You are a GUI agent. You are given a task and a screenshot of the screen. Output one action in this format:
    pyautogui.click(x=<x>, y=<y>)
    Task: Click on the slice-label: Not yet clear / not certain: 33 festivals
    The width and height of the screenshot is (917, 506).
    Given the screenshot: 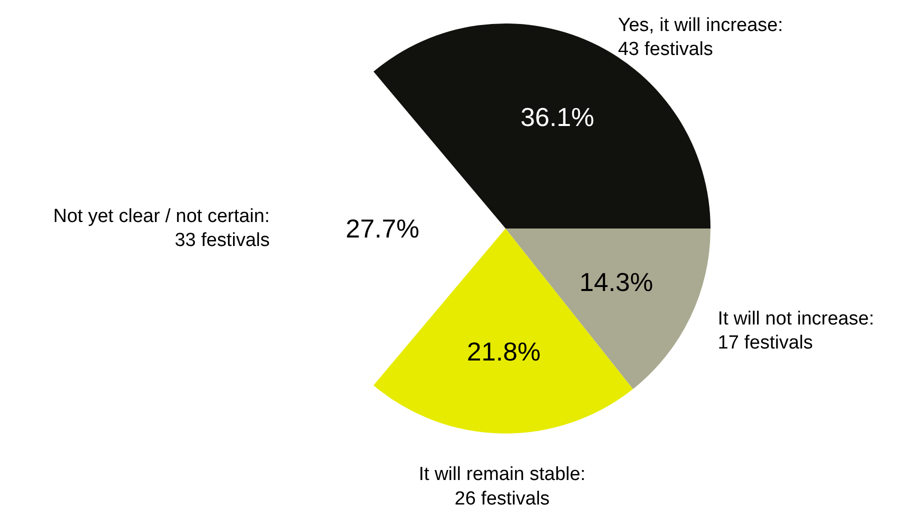 What is the action you would take?
    pyautogui.click(x=161, y=229)
    